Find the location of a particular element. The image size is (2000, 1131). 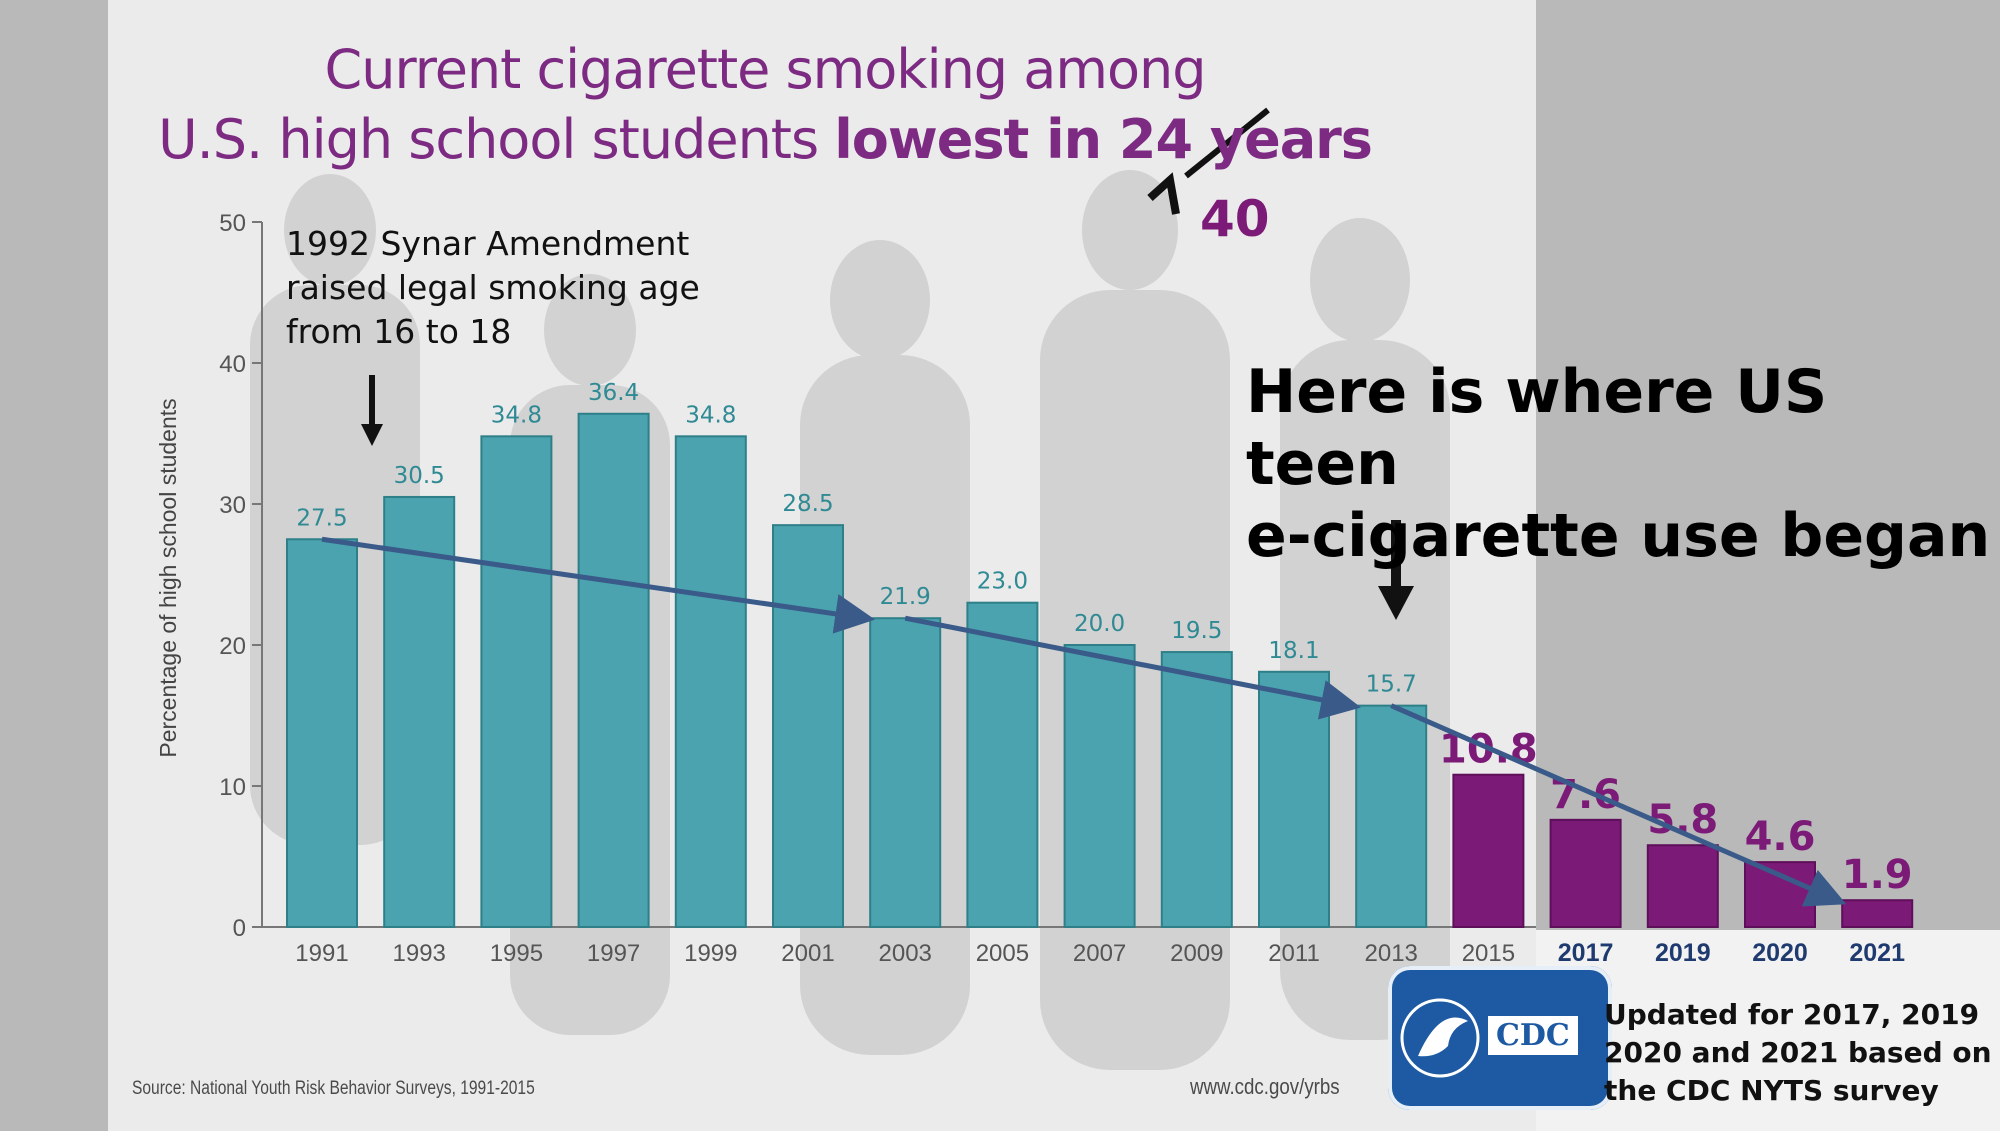

data-label-2020: 4.6 is located at coordinates (1780, 837).